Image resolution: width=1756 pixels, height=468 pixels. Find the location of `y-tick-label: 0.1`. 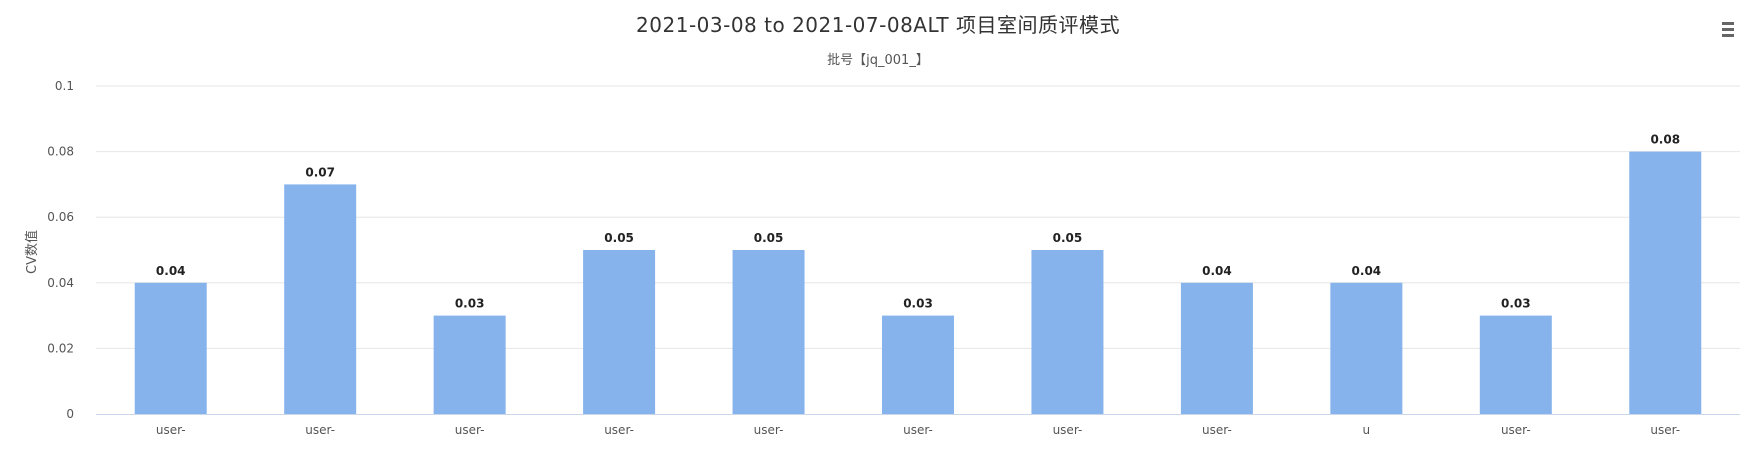

y-tick-label: 0.1 is located at coordinates (64, 86).